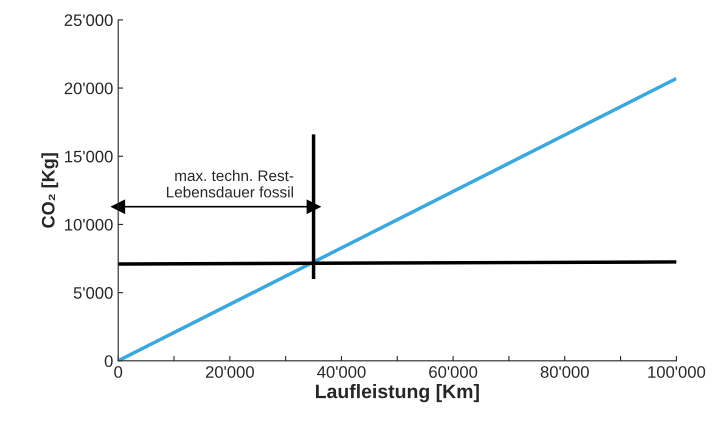  Describe the element at coordinates (93, 293) in the screenshot. I see `y-tick-label: 5'000` at that location.